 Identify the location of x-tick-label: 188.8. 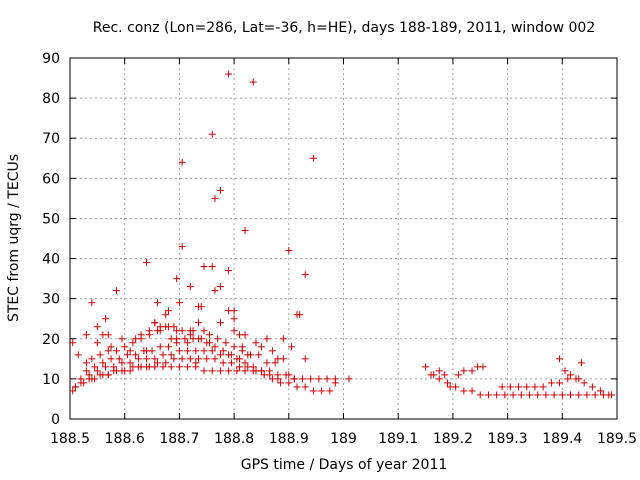
(234, 439).